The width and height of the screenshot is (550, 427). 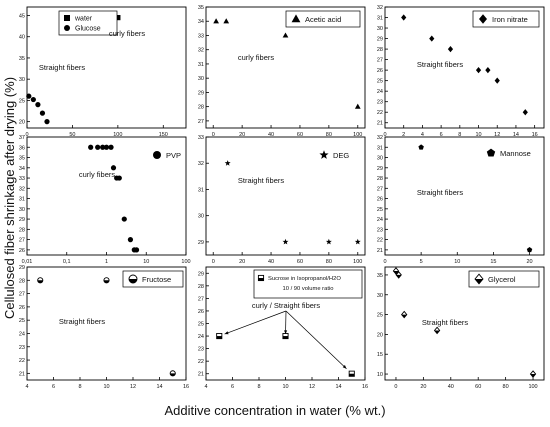 I want to click on x-tick-label: 40, so click(x=271, y=262).